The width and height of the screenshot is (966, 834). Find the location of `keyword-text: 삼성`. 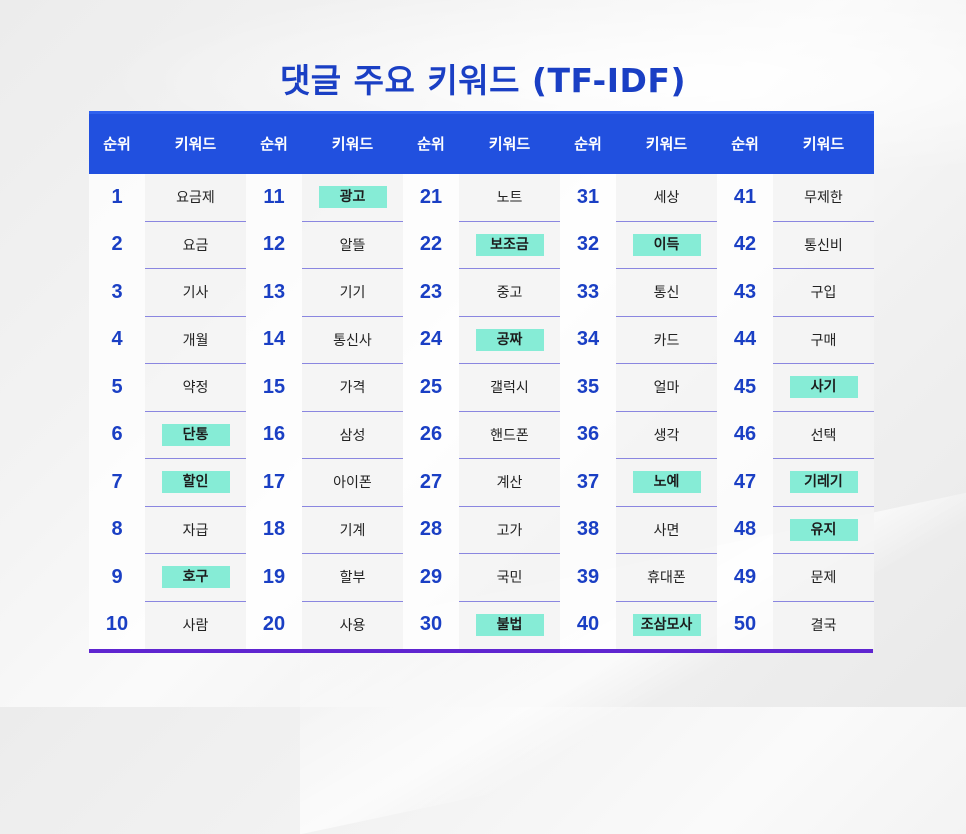

keyword-text: 삼성 is located at coordinates (352, 435).